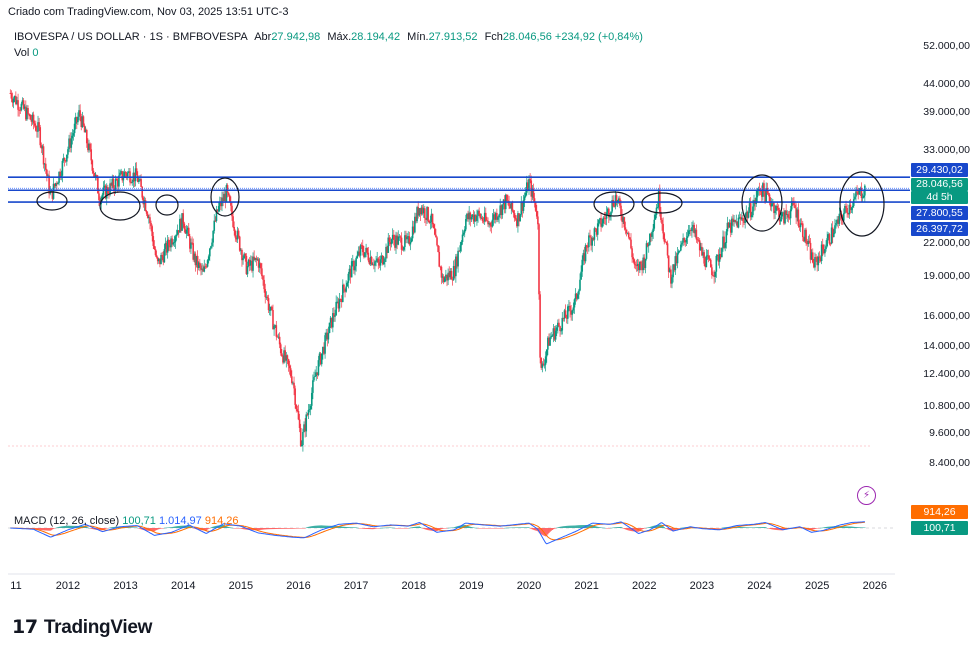 Image resolution: width=980 pixels, height=654 pixels. I want to click on annotation-ellipses, so click(460, 204).